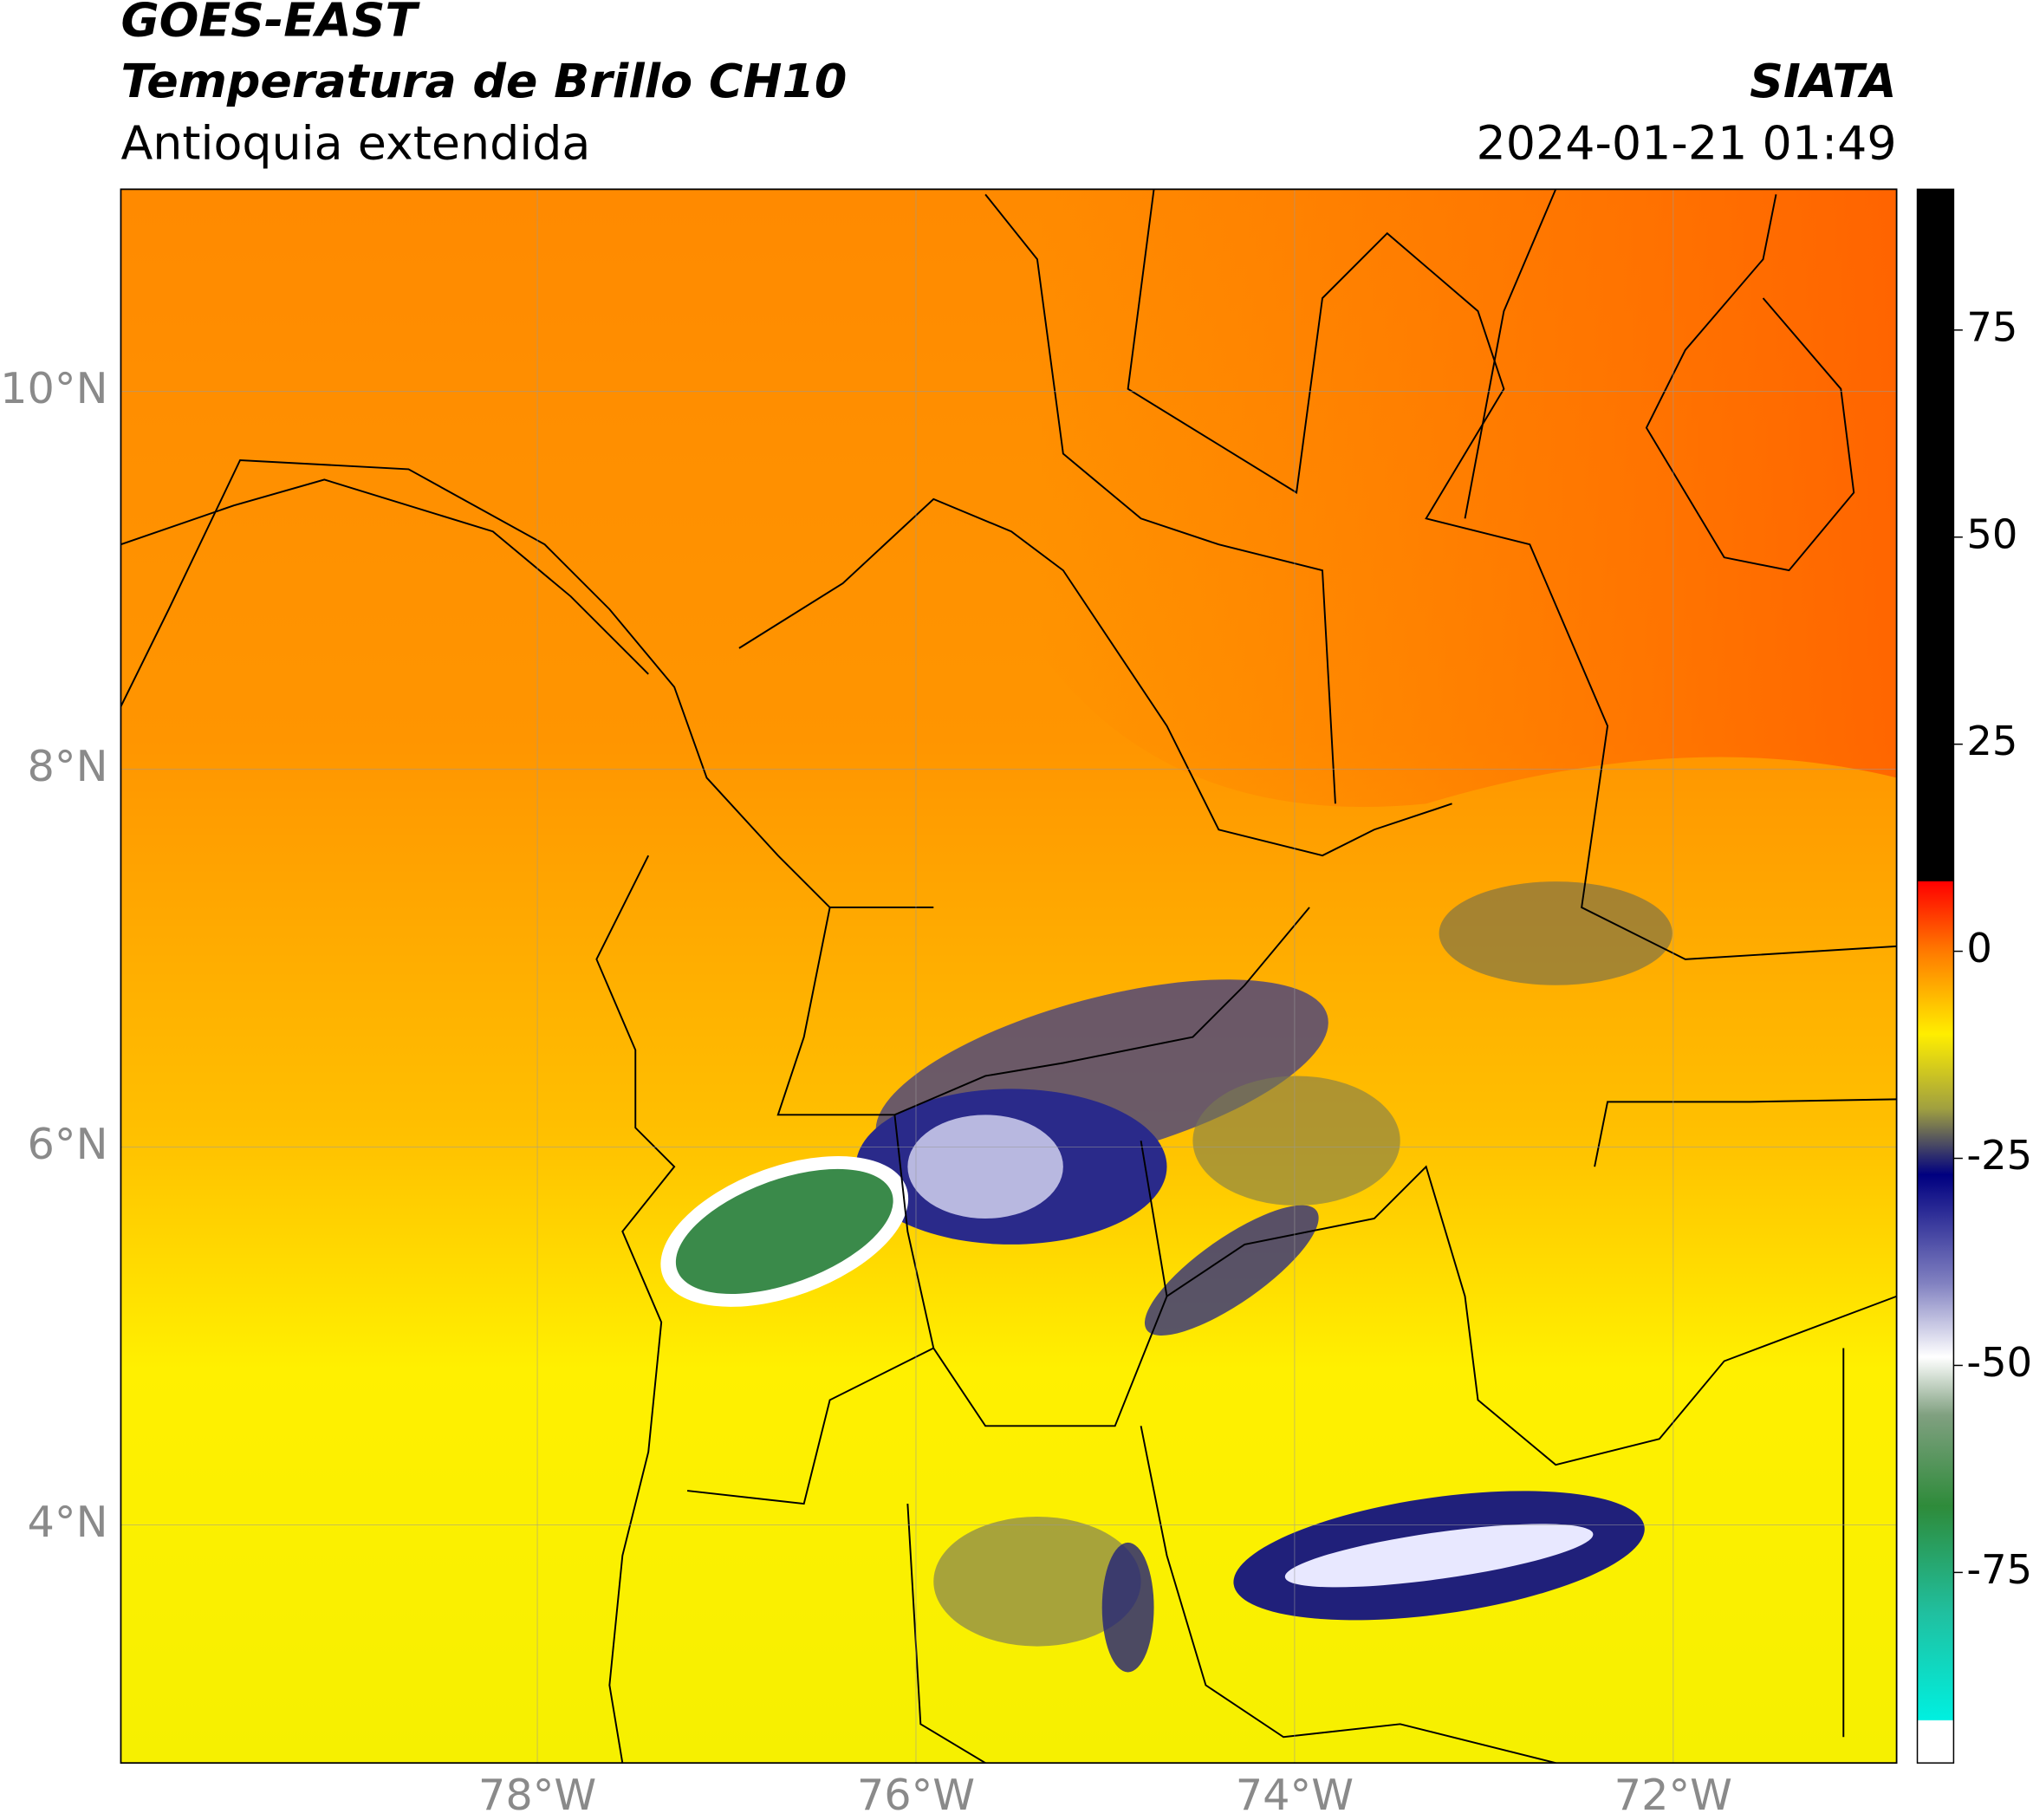 This screenshot has height=1820, width=2033. What do you see at coordinates (1991, 741) in the screenshot?
I see `colorbar-tick-label: 25` at bounding box center [1991, 741].